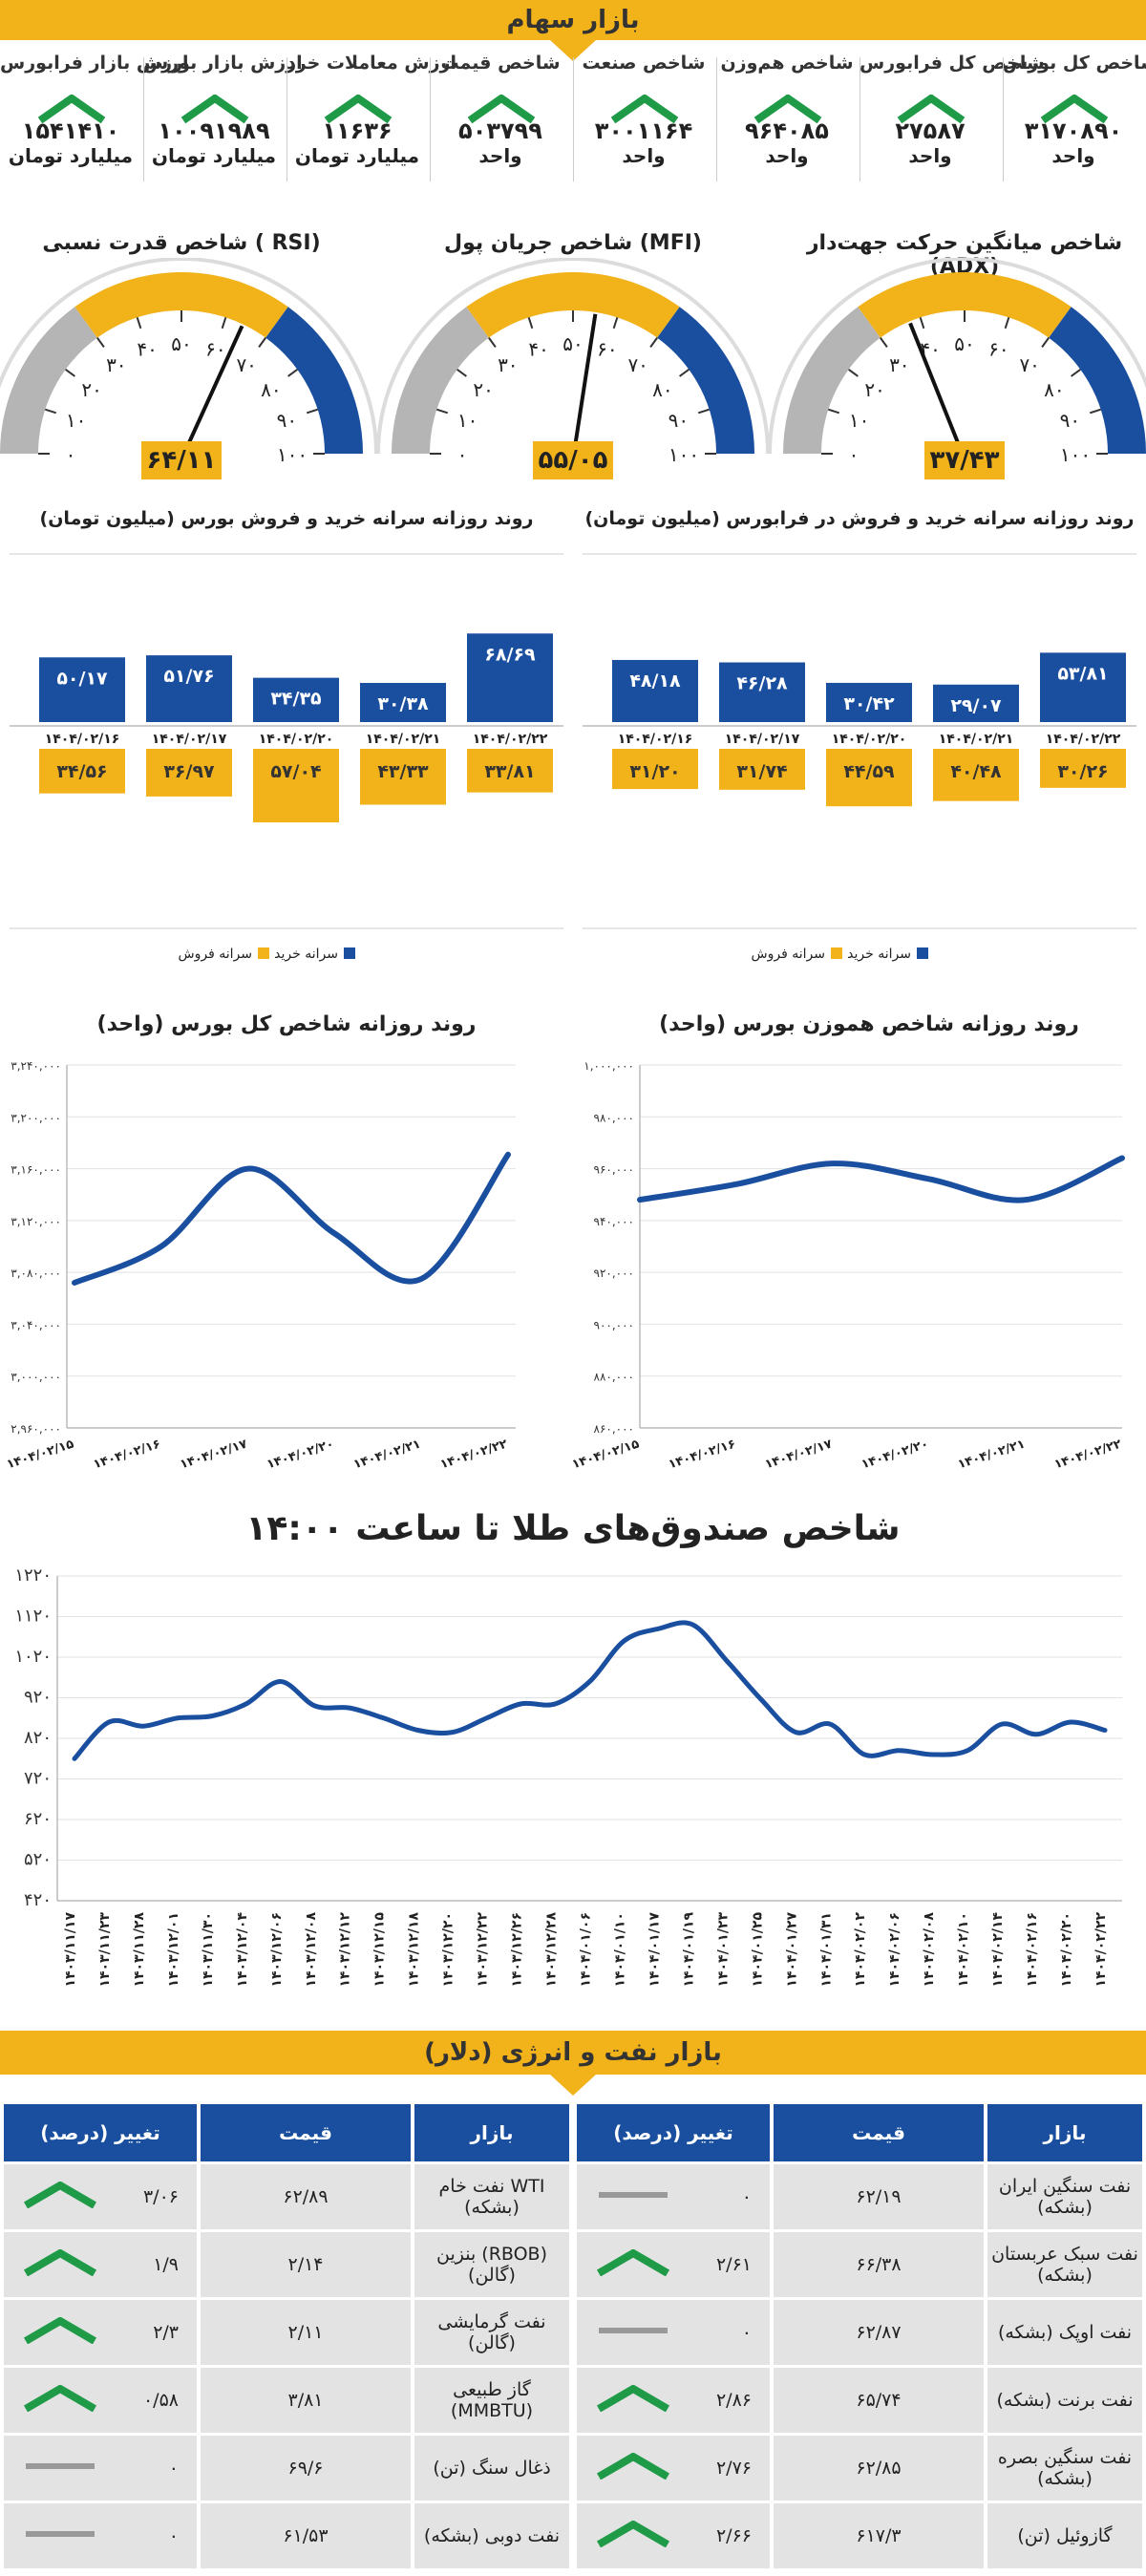  Describe the element at coordinates (71, 455) in the screenshot. I see `gauge-tick-label: ۰` at that location.